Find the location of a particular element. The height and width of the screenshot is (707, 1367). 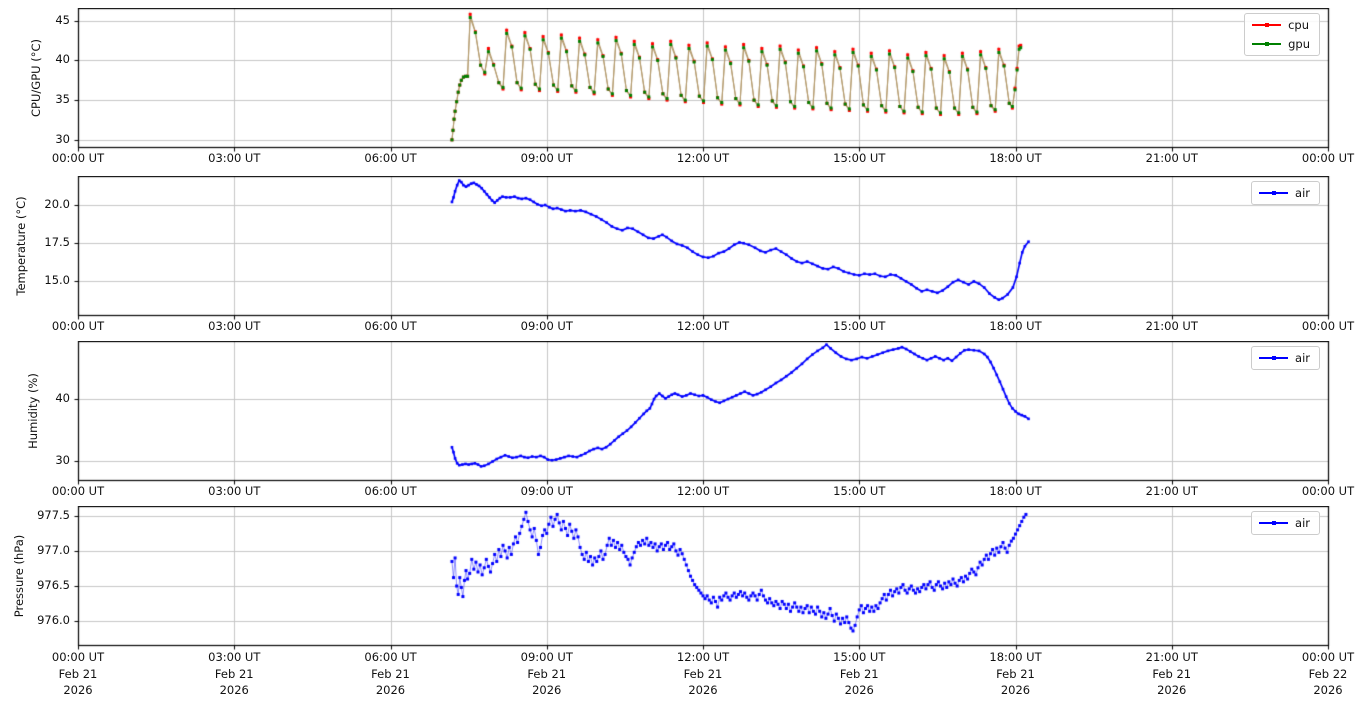

air-temperature-y-tick-label: 20.0 is located at coordinates (57, 204).